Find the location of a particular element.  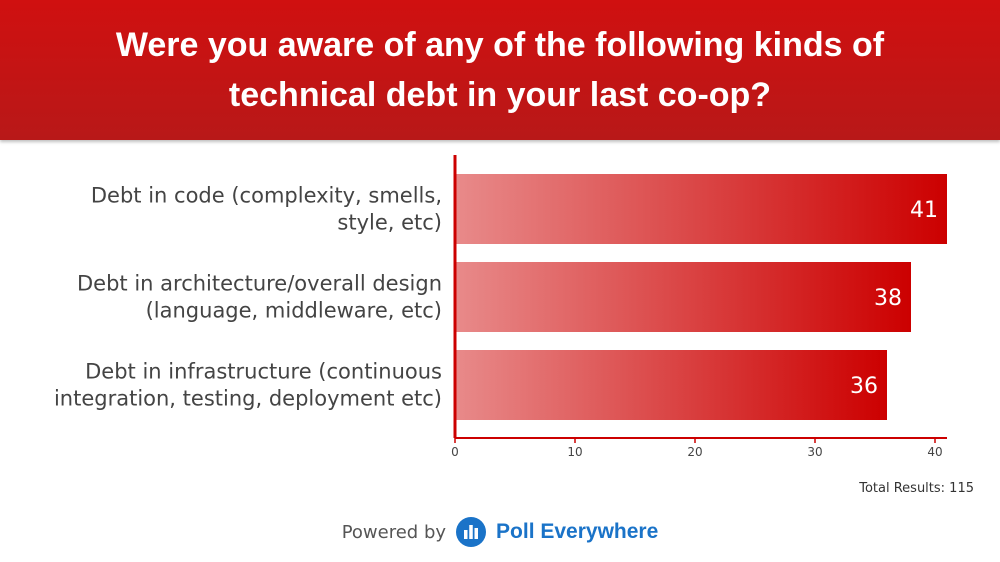

category-label: integration, testing, deployment etc) is located at coordinates (248, 399).